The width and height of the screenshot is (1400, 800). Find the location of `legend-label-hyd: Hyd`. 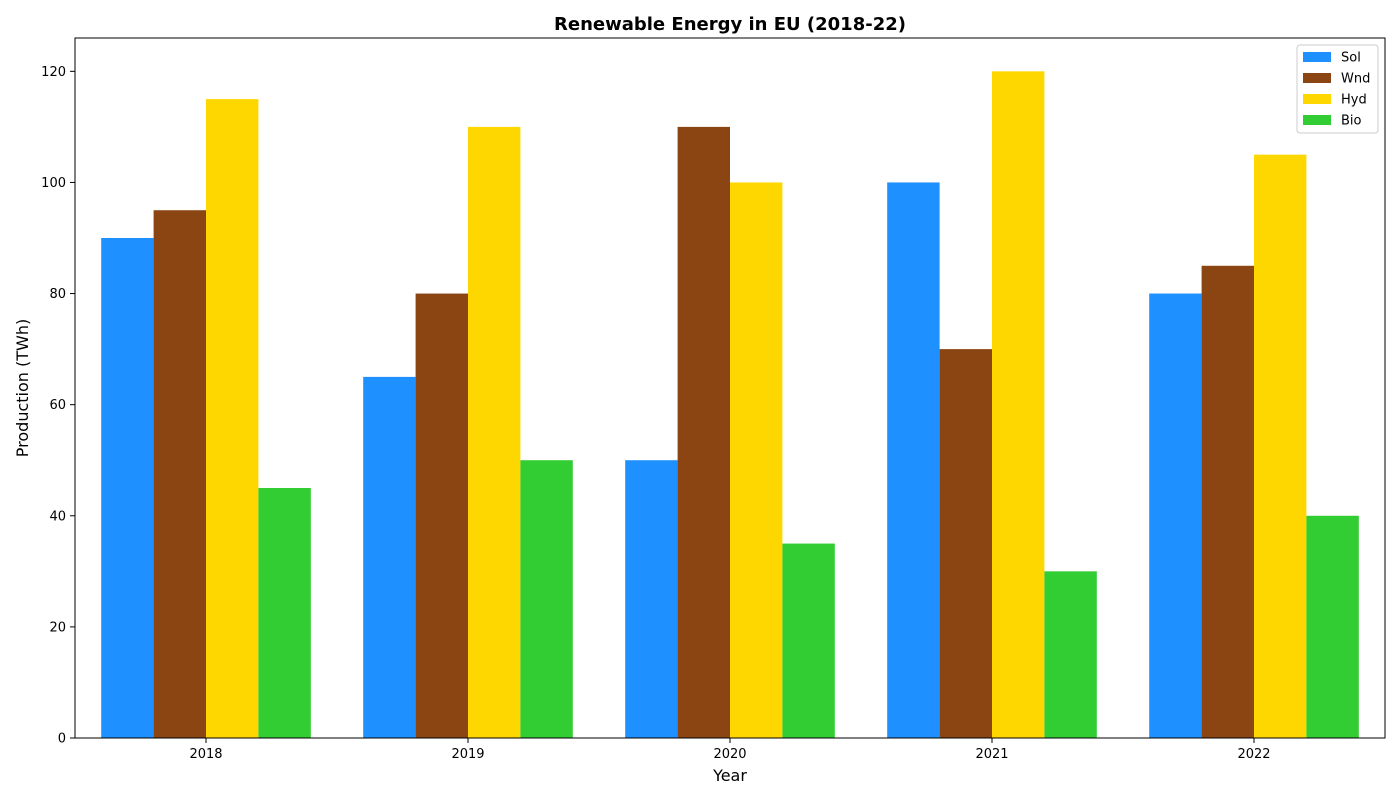

legend-label-hyd: Hyd is located at coordinates (1354, 100).